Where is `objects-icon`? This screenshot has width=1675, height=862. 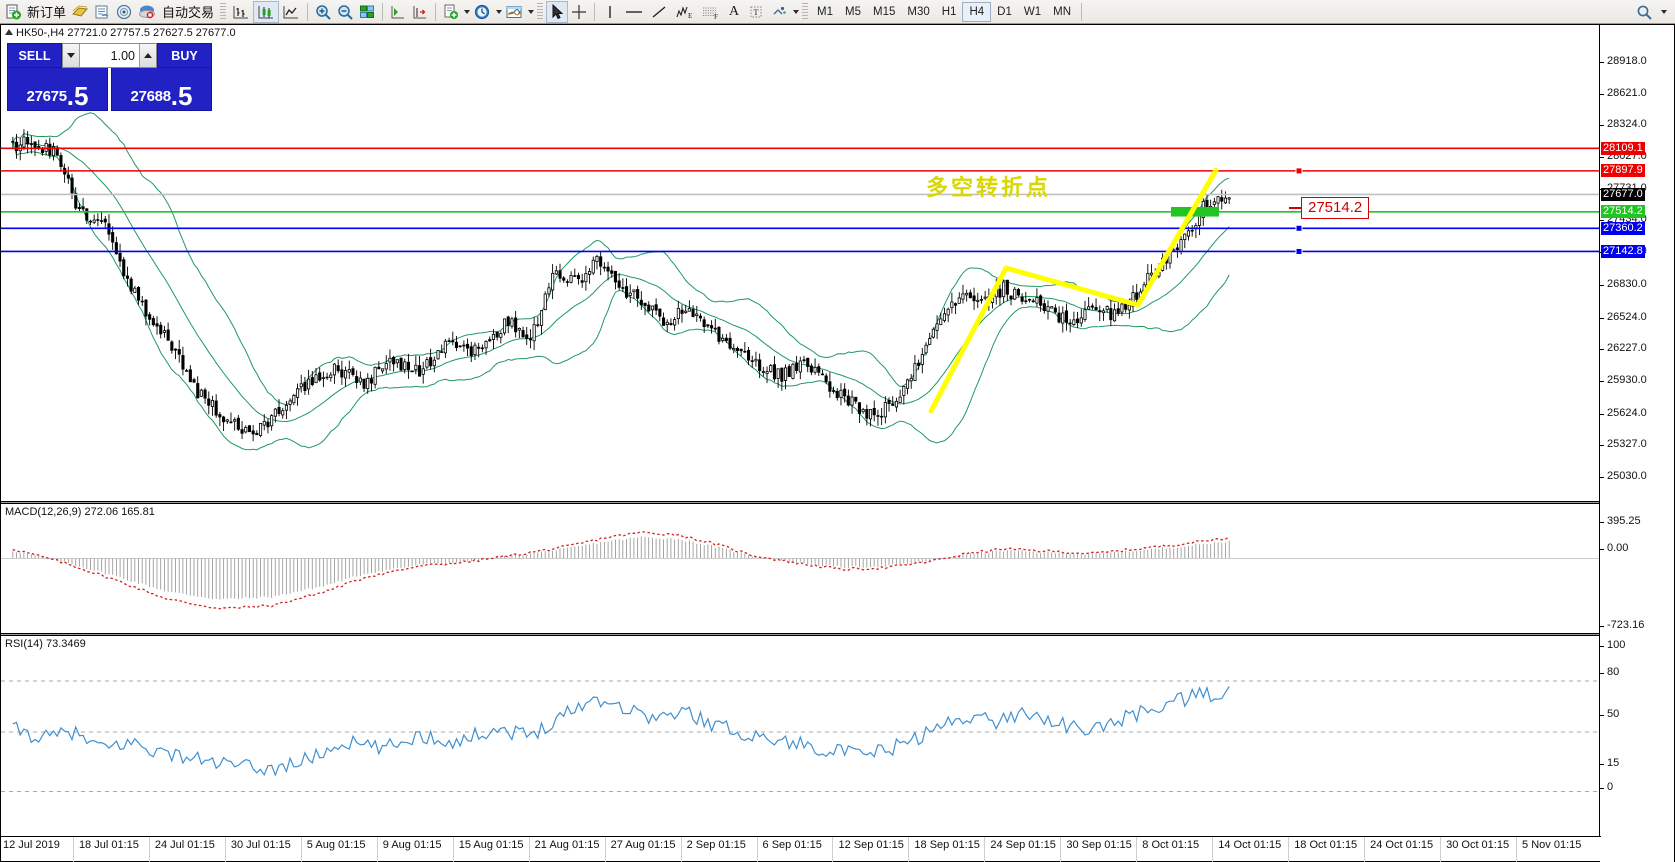 objects-icon is located at coordinates (779, 12).